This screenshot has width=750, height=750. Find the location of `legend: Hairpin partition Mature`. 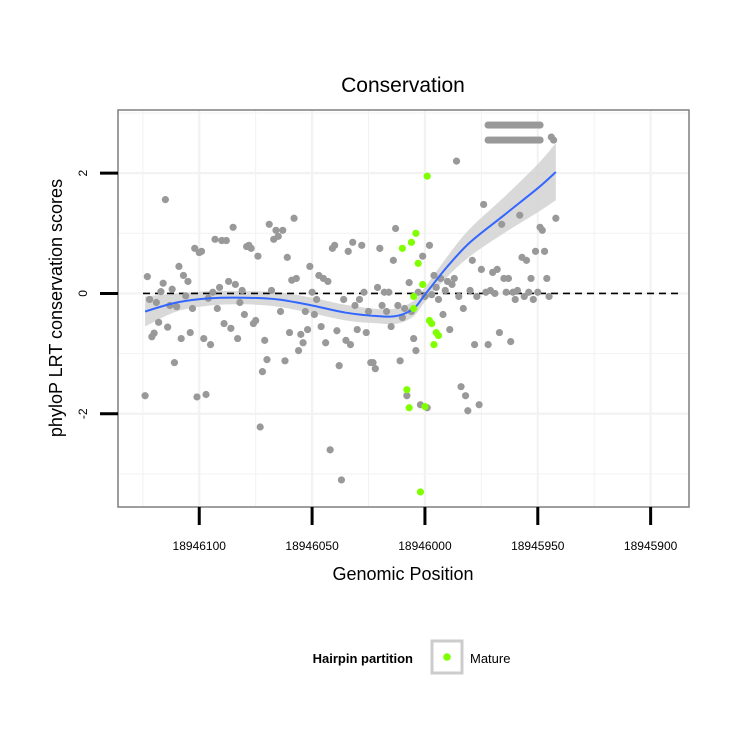

legend: Hairpin partition Mature is located at coordinates (411, 657).